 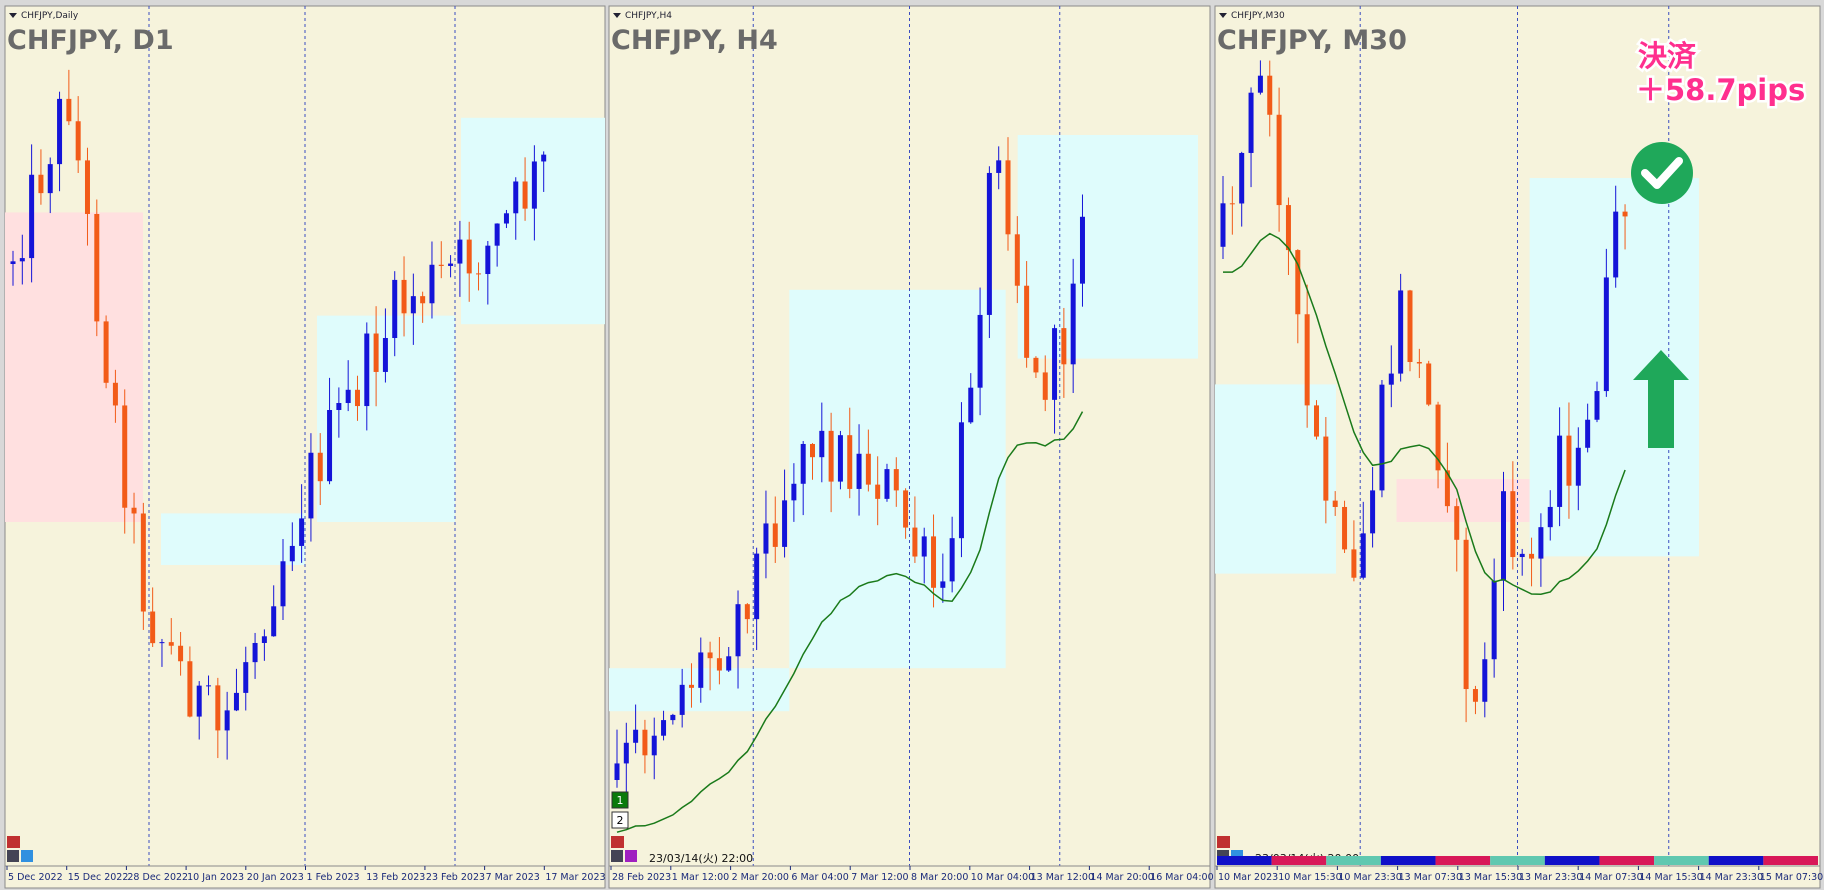 What do you see at coordinates (648, 16) in the screenshot?
I see `panel-label: CHFJPY,H4` at bounding box center [648, 16].